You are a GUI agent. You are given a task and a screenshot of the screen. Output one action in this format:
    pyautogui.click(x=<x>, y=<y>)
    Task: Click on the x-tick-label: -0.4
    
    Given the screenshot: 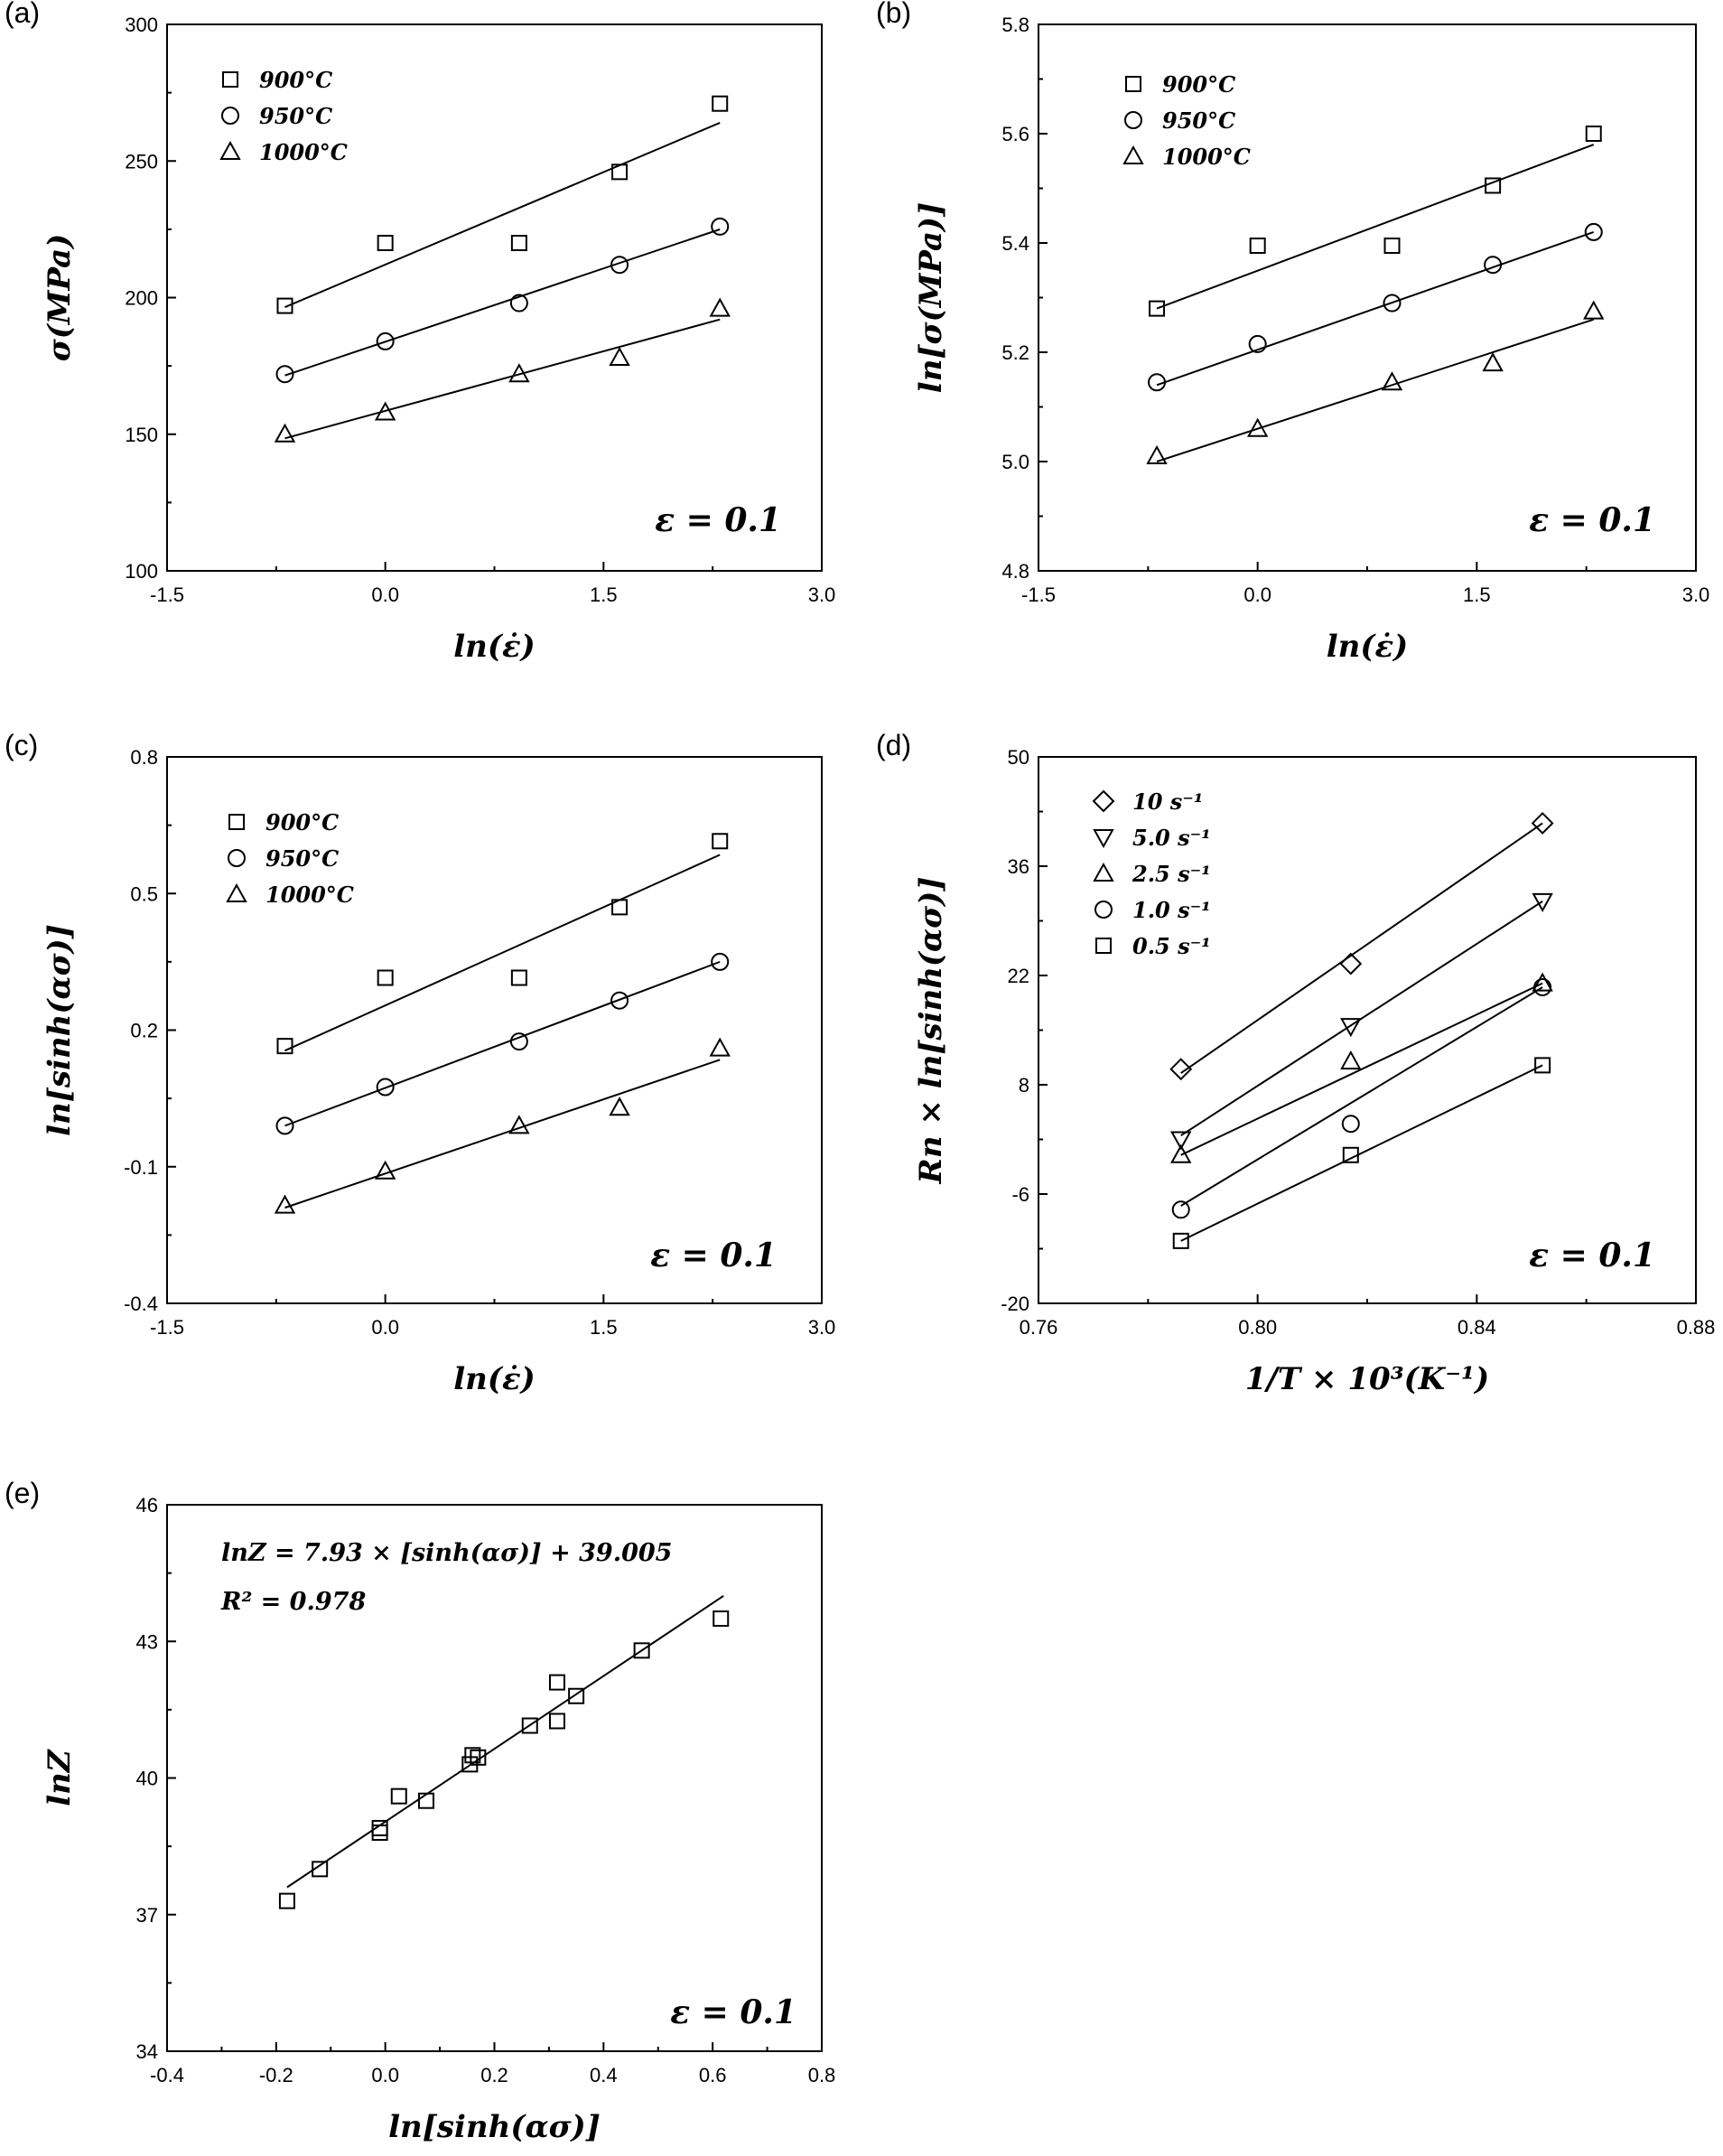 What is the action you would take?
    pyautogui.click(x=167, y=2075)
    